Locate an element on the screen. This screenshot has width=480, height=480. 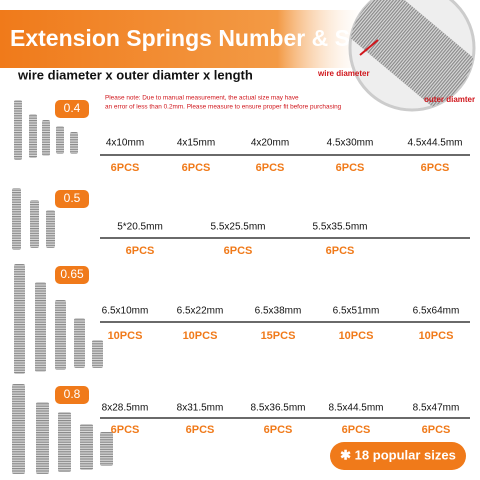
size: 6.5x22mm is located at coordinates (200, 311).